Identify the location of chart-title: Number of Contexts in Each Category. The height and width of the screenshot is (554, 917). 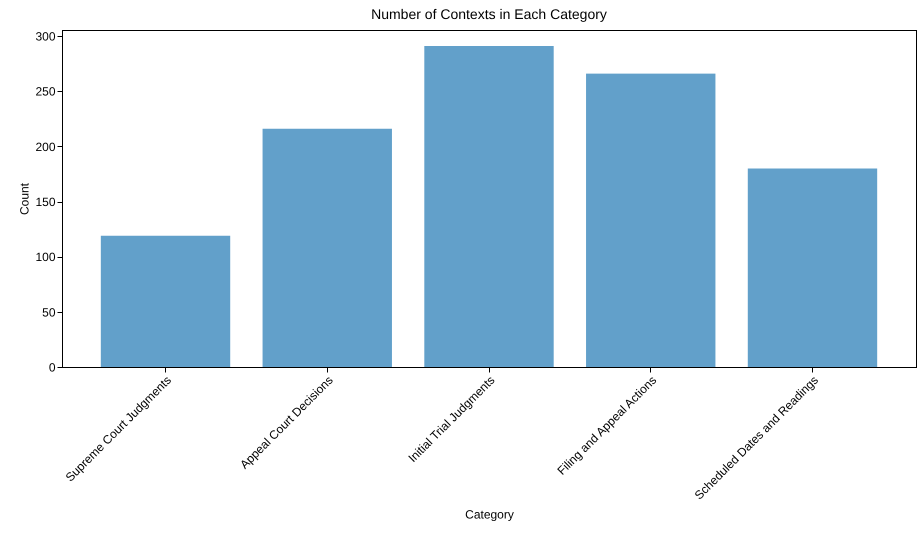
(489, 14).